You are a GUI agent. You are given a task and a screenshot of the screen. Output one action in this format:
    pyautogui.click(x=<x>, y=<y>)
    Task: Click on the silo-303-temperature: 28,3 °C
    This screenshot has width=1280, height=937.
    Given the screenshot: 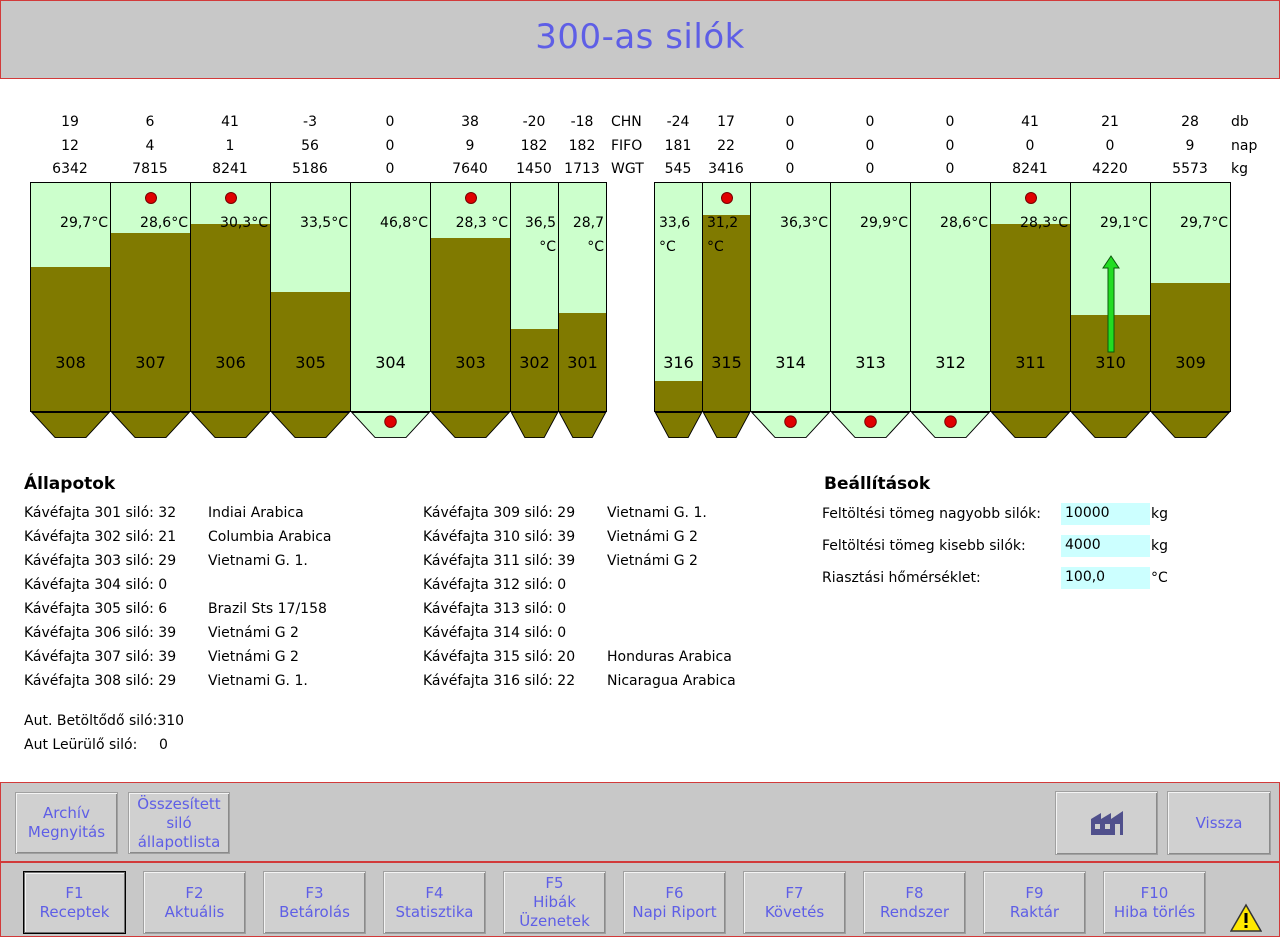 What is the action you would take?
    pyautogui.click(x=481, y=223)
    